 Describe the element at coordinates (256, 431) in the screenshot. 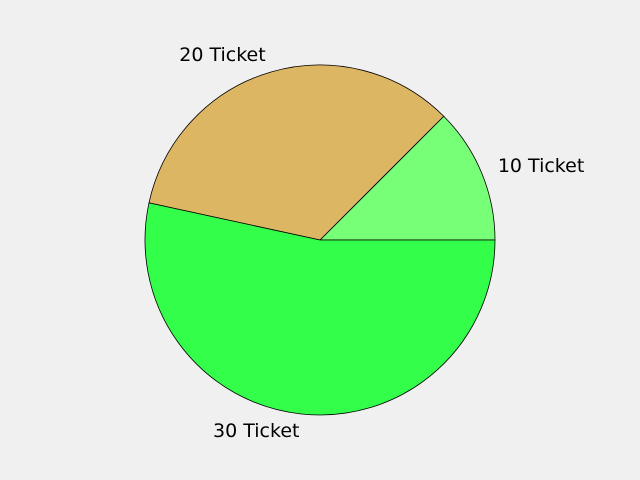

I see `pie-label-30-ticket: 30 Ticket` at that location.